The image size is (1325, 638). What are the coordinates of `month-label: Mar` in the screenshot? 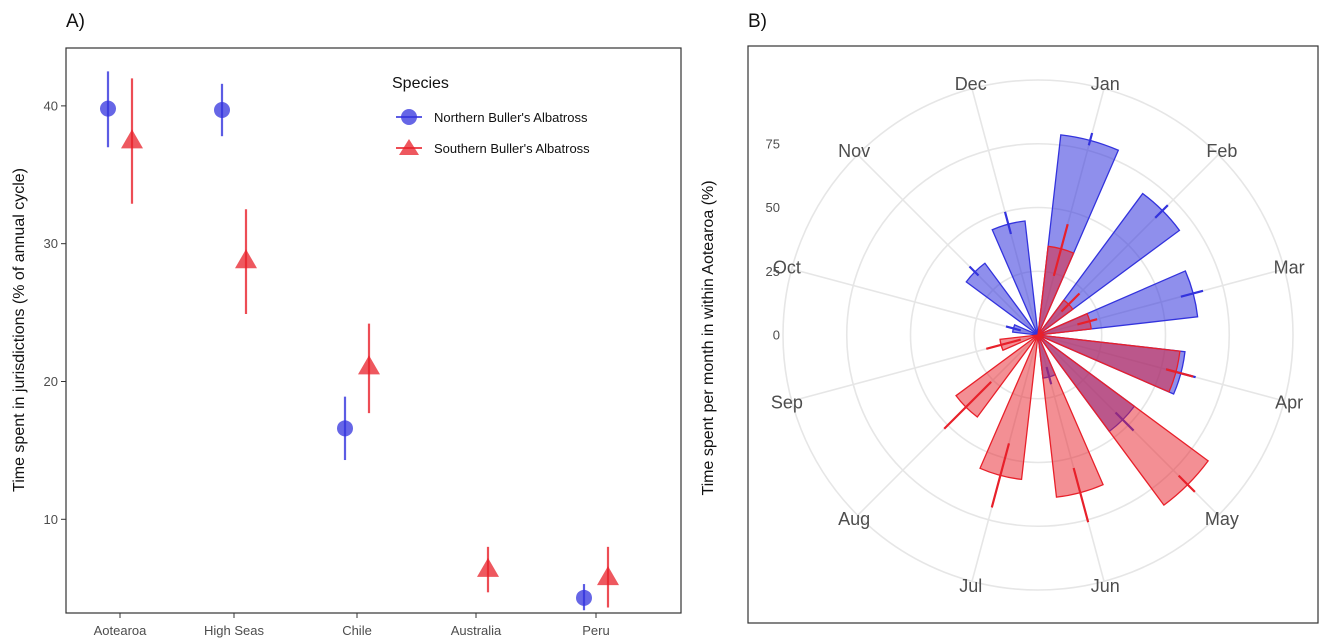 It's located at (1289, 268).